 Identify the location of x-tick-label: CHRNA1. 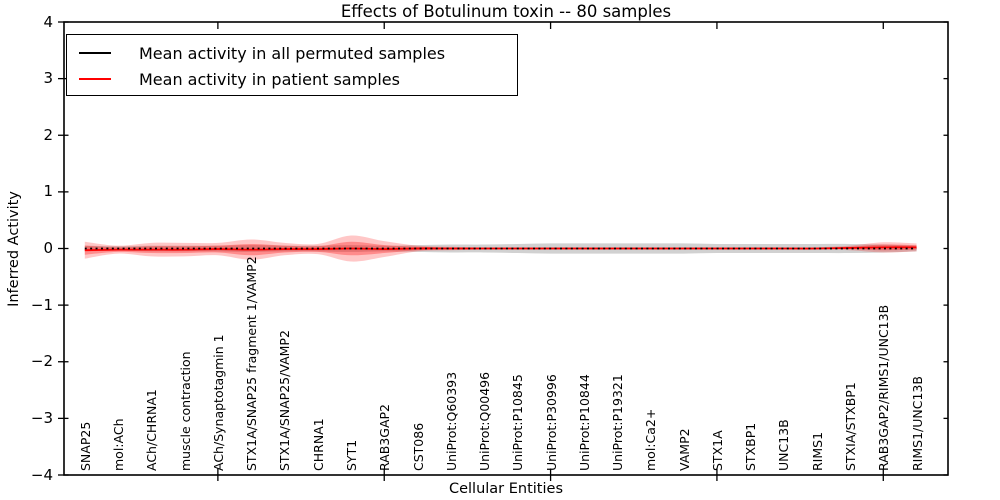
(318, 444).